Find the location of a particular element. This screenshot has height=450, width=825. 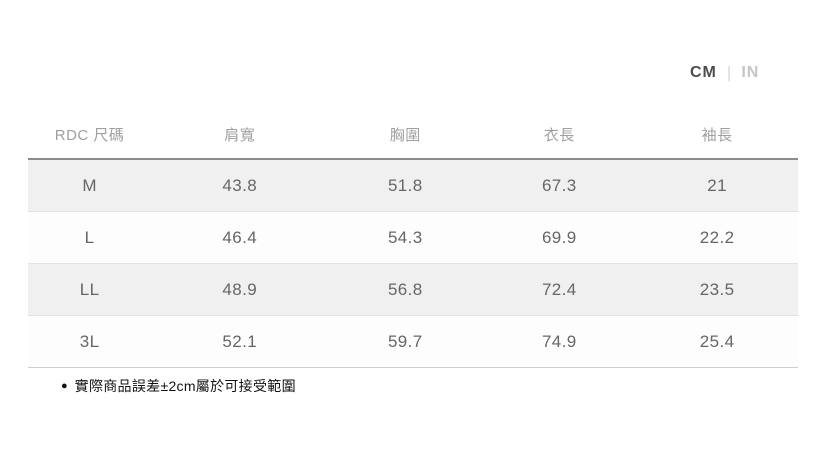

table-cell-value: 51.8 is located at coordinates (405, 185).